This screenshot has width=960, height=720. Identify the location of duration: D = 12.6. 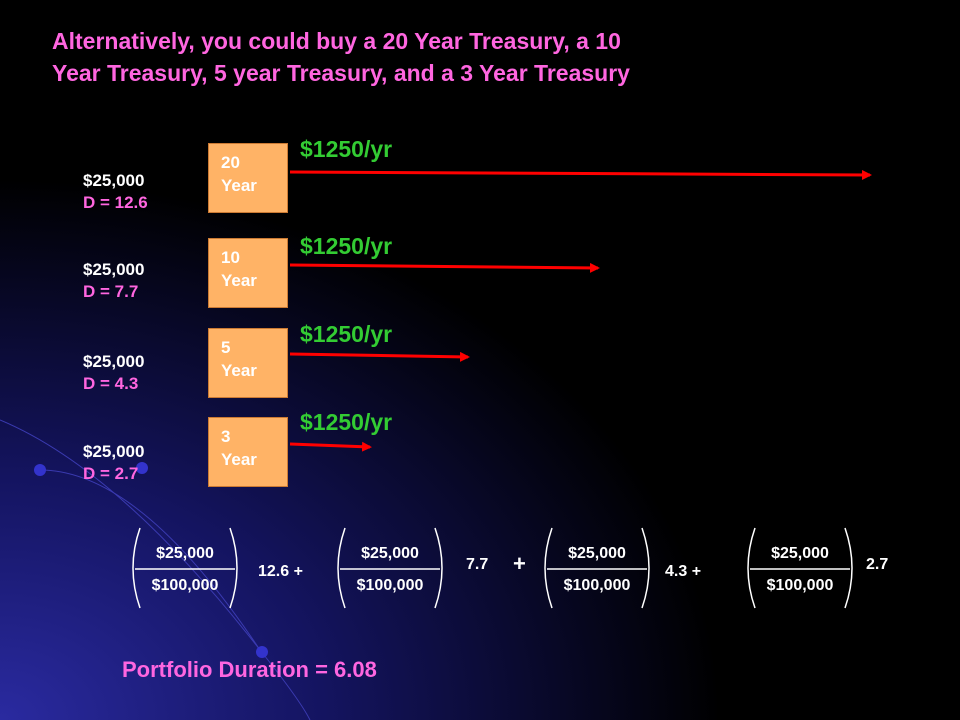
(115, 202).